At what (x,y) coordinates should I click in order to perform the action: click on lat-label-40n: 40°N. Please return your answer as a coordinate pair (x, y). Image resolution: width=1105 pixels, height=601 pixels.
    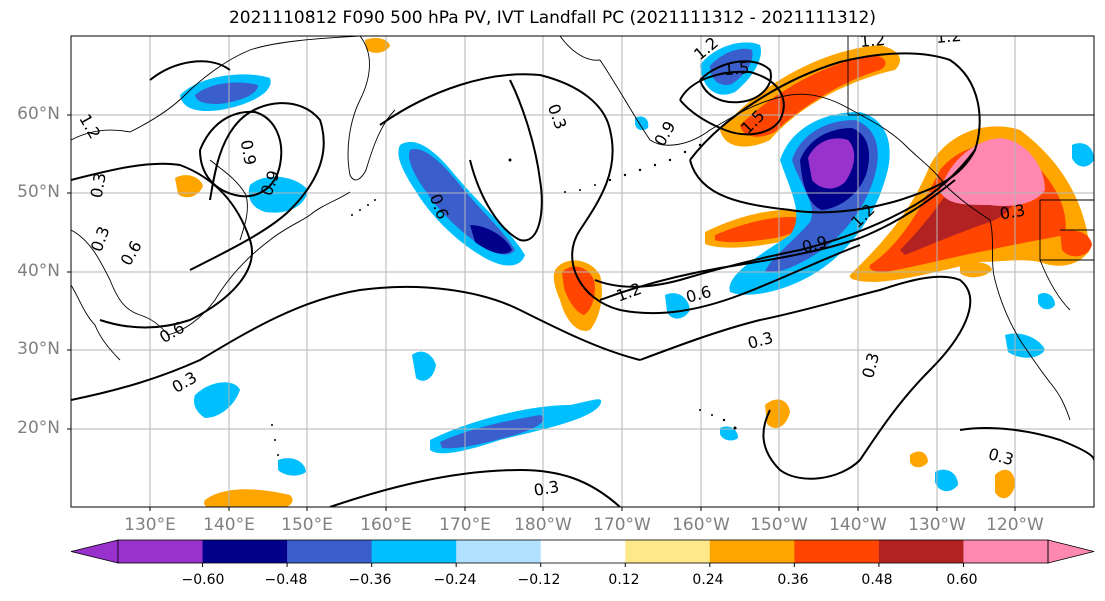
    Looking at the image, I should click on (38, 271).